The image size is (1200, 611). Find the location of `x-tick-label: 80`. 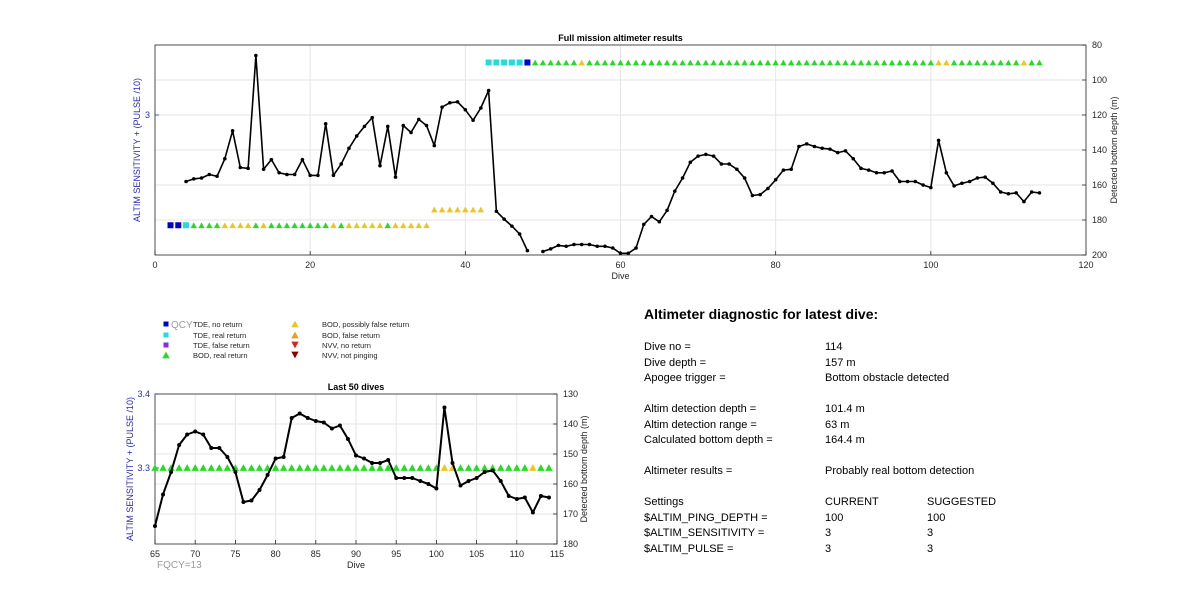

x-tick-label: 80 is located at coordinates (276, 554).